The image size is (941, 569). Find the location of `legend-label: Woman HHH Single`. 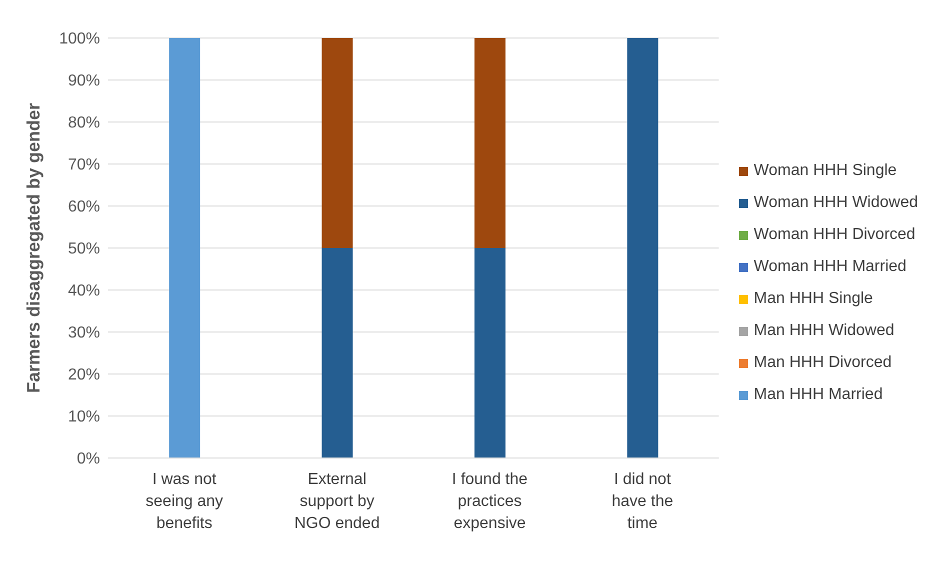

legend-label: Woman HHH Single is located at coordinates (825, 171).